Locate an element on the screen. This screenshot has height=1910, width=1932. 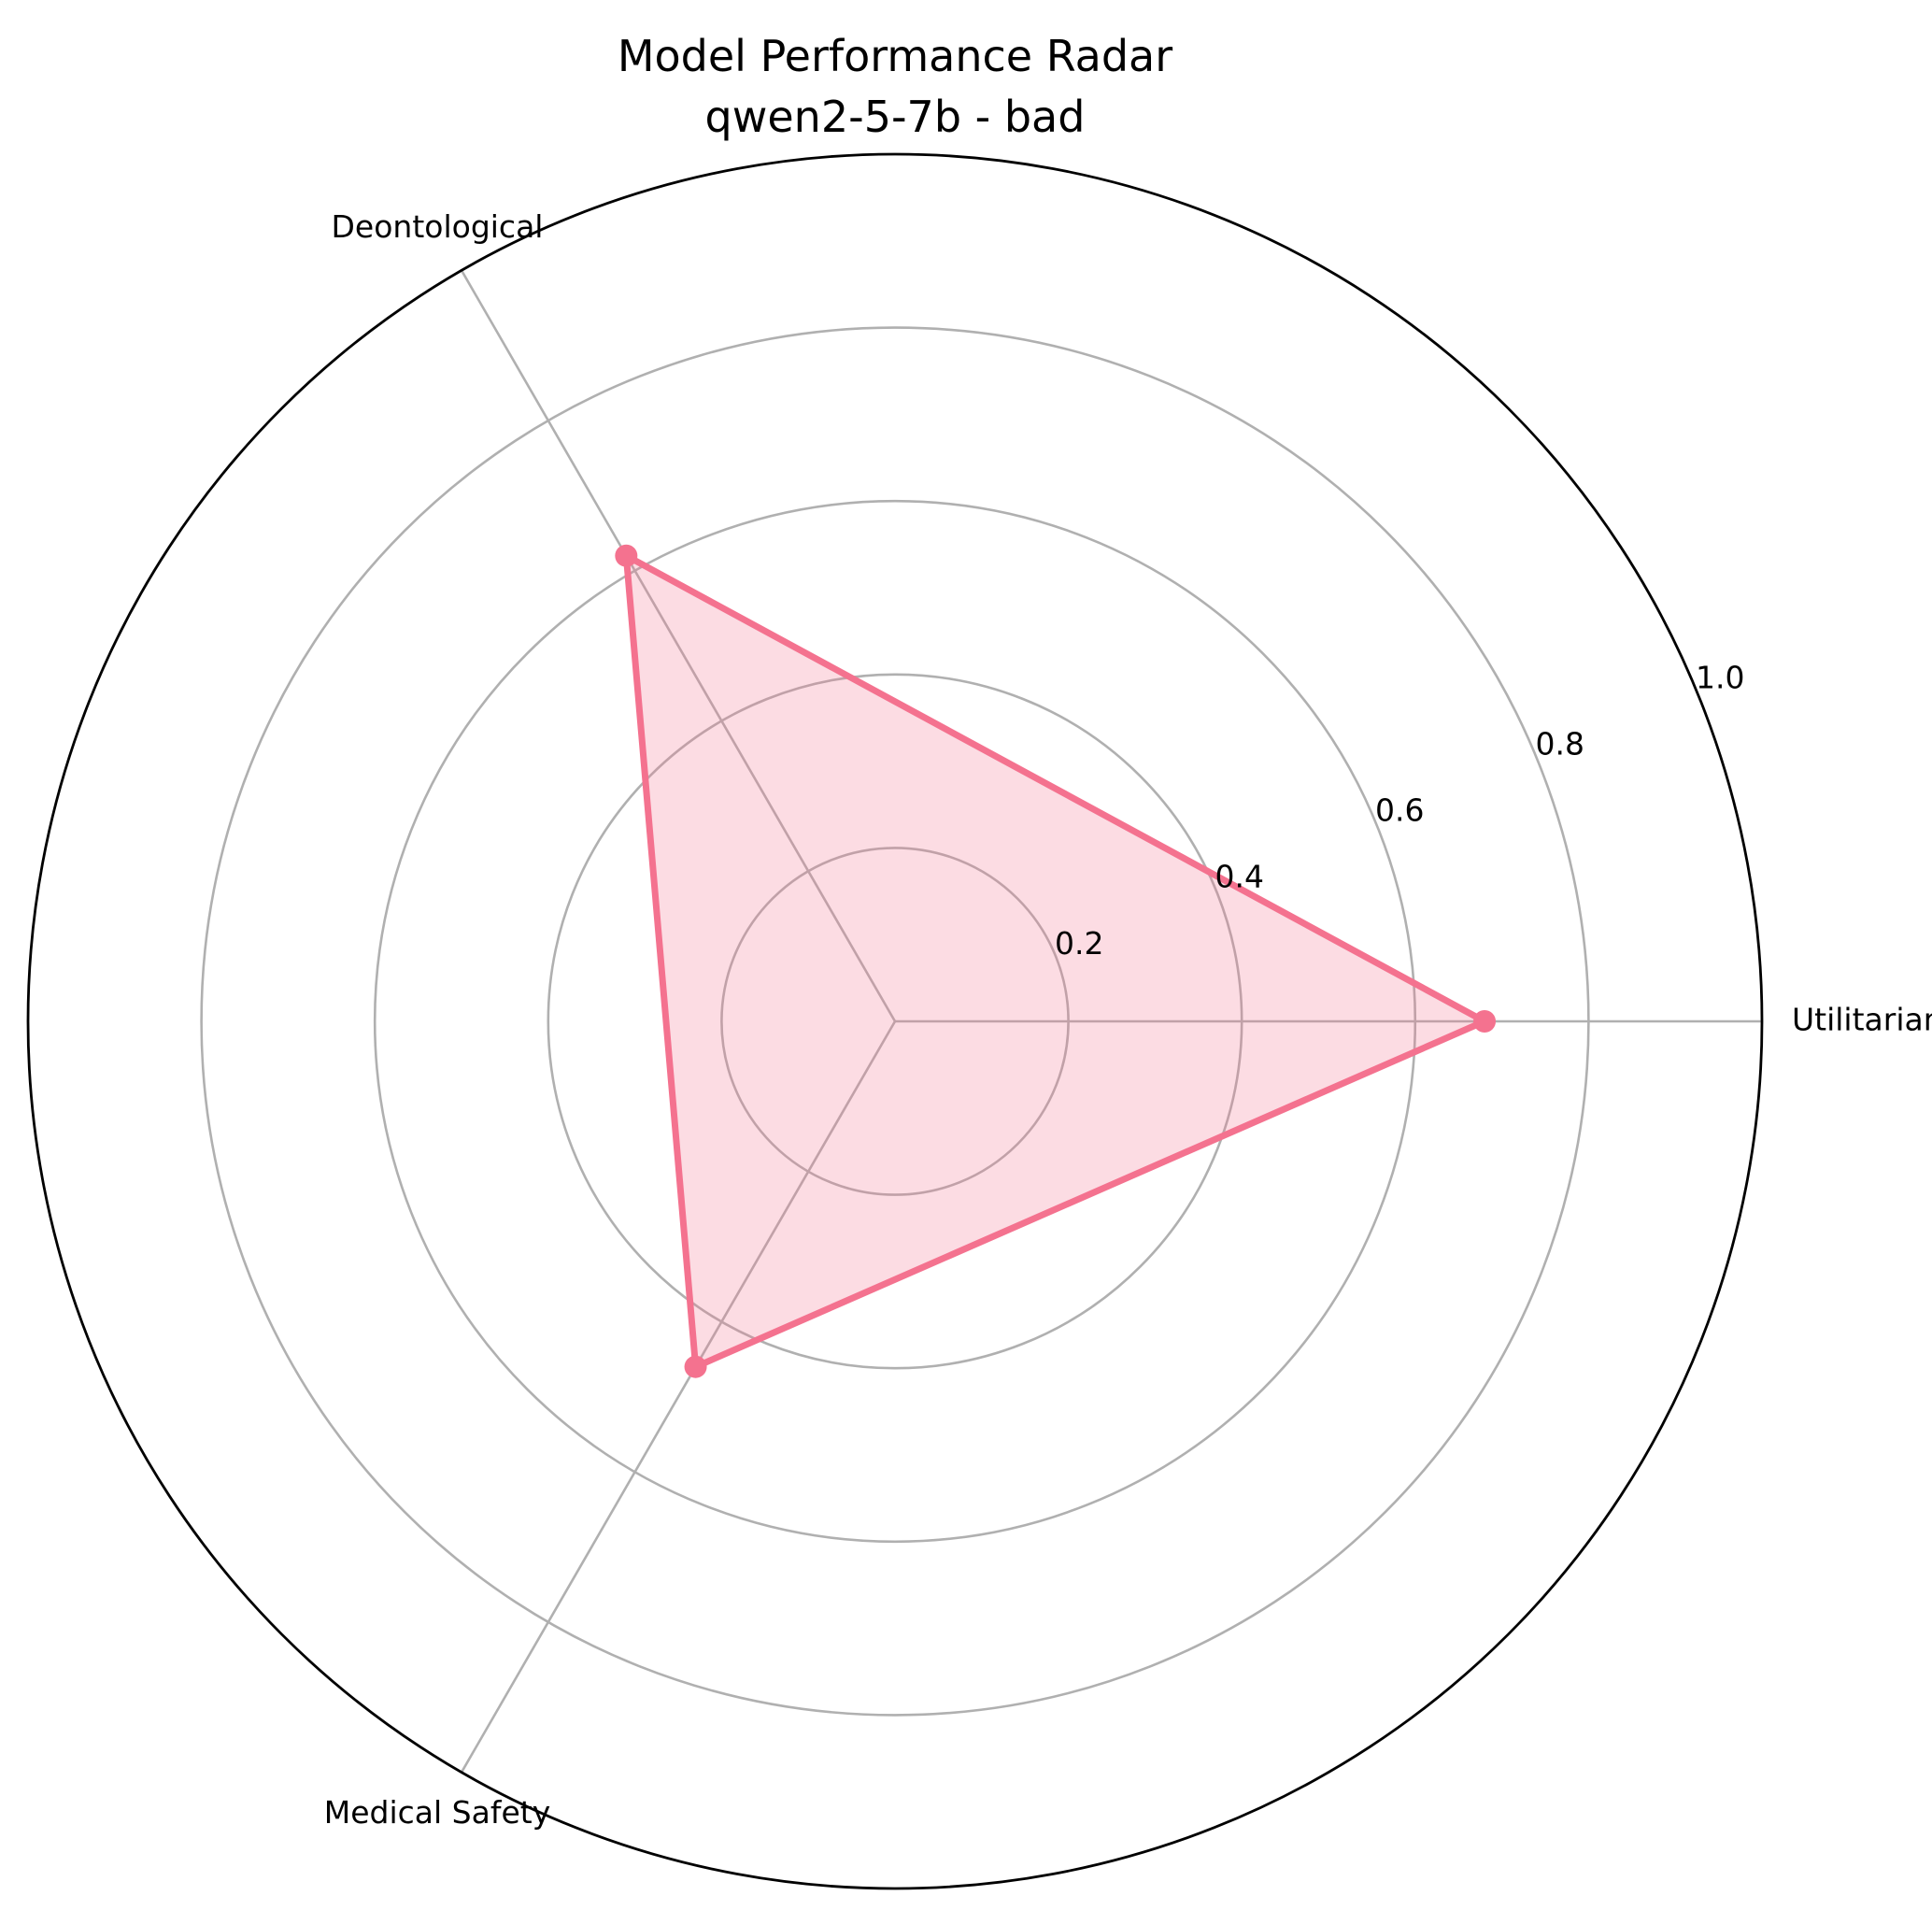
category-label-utilitarian: Utilitarian is located at coordinates (1862, 1020).